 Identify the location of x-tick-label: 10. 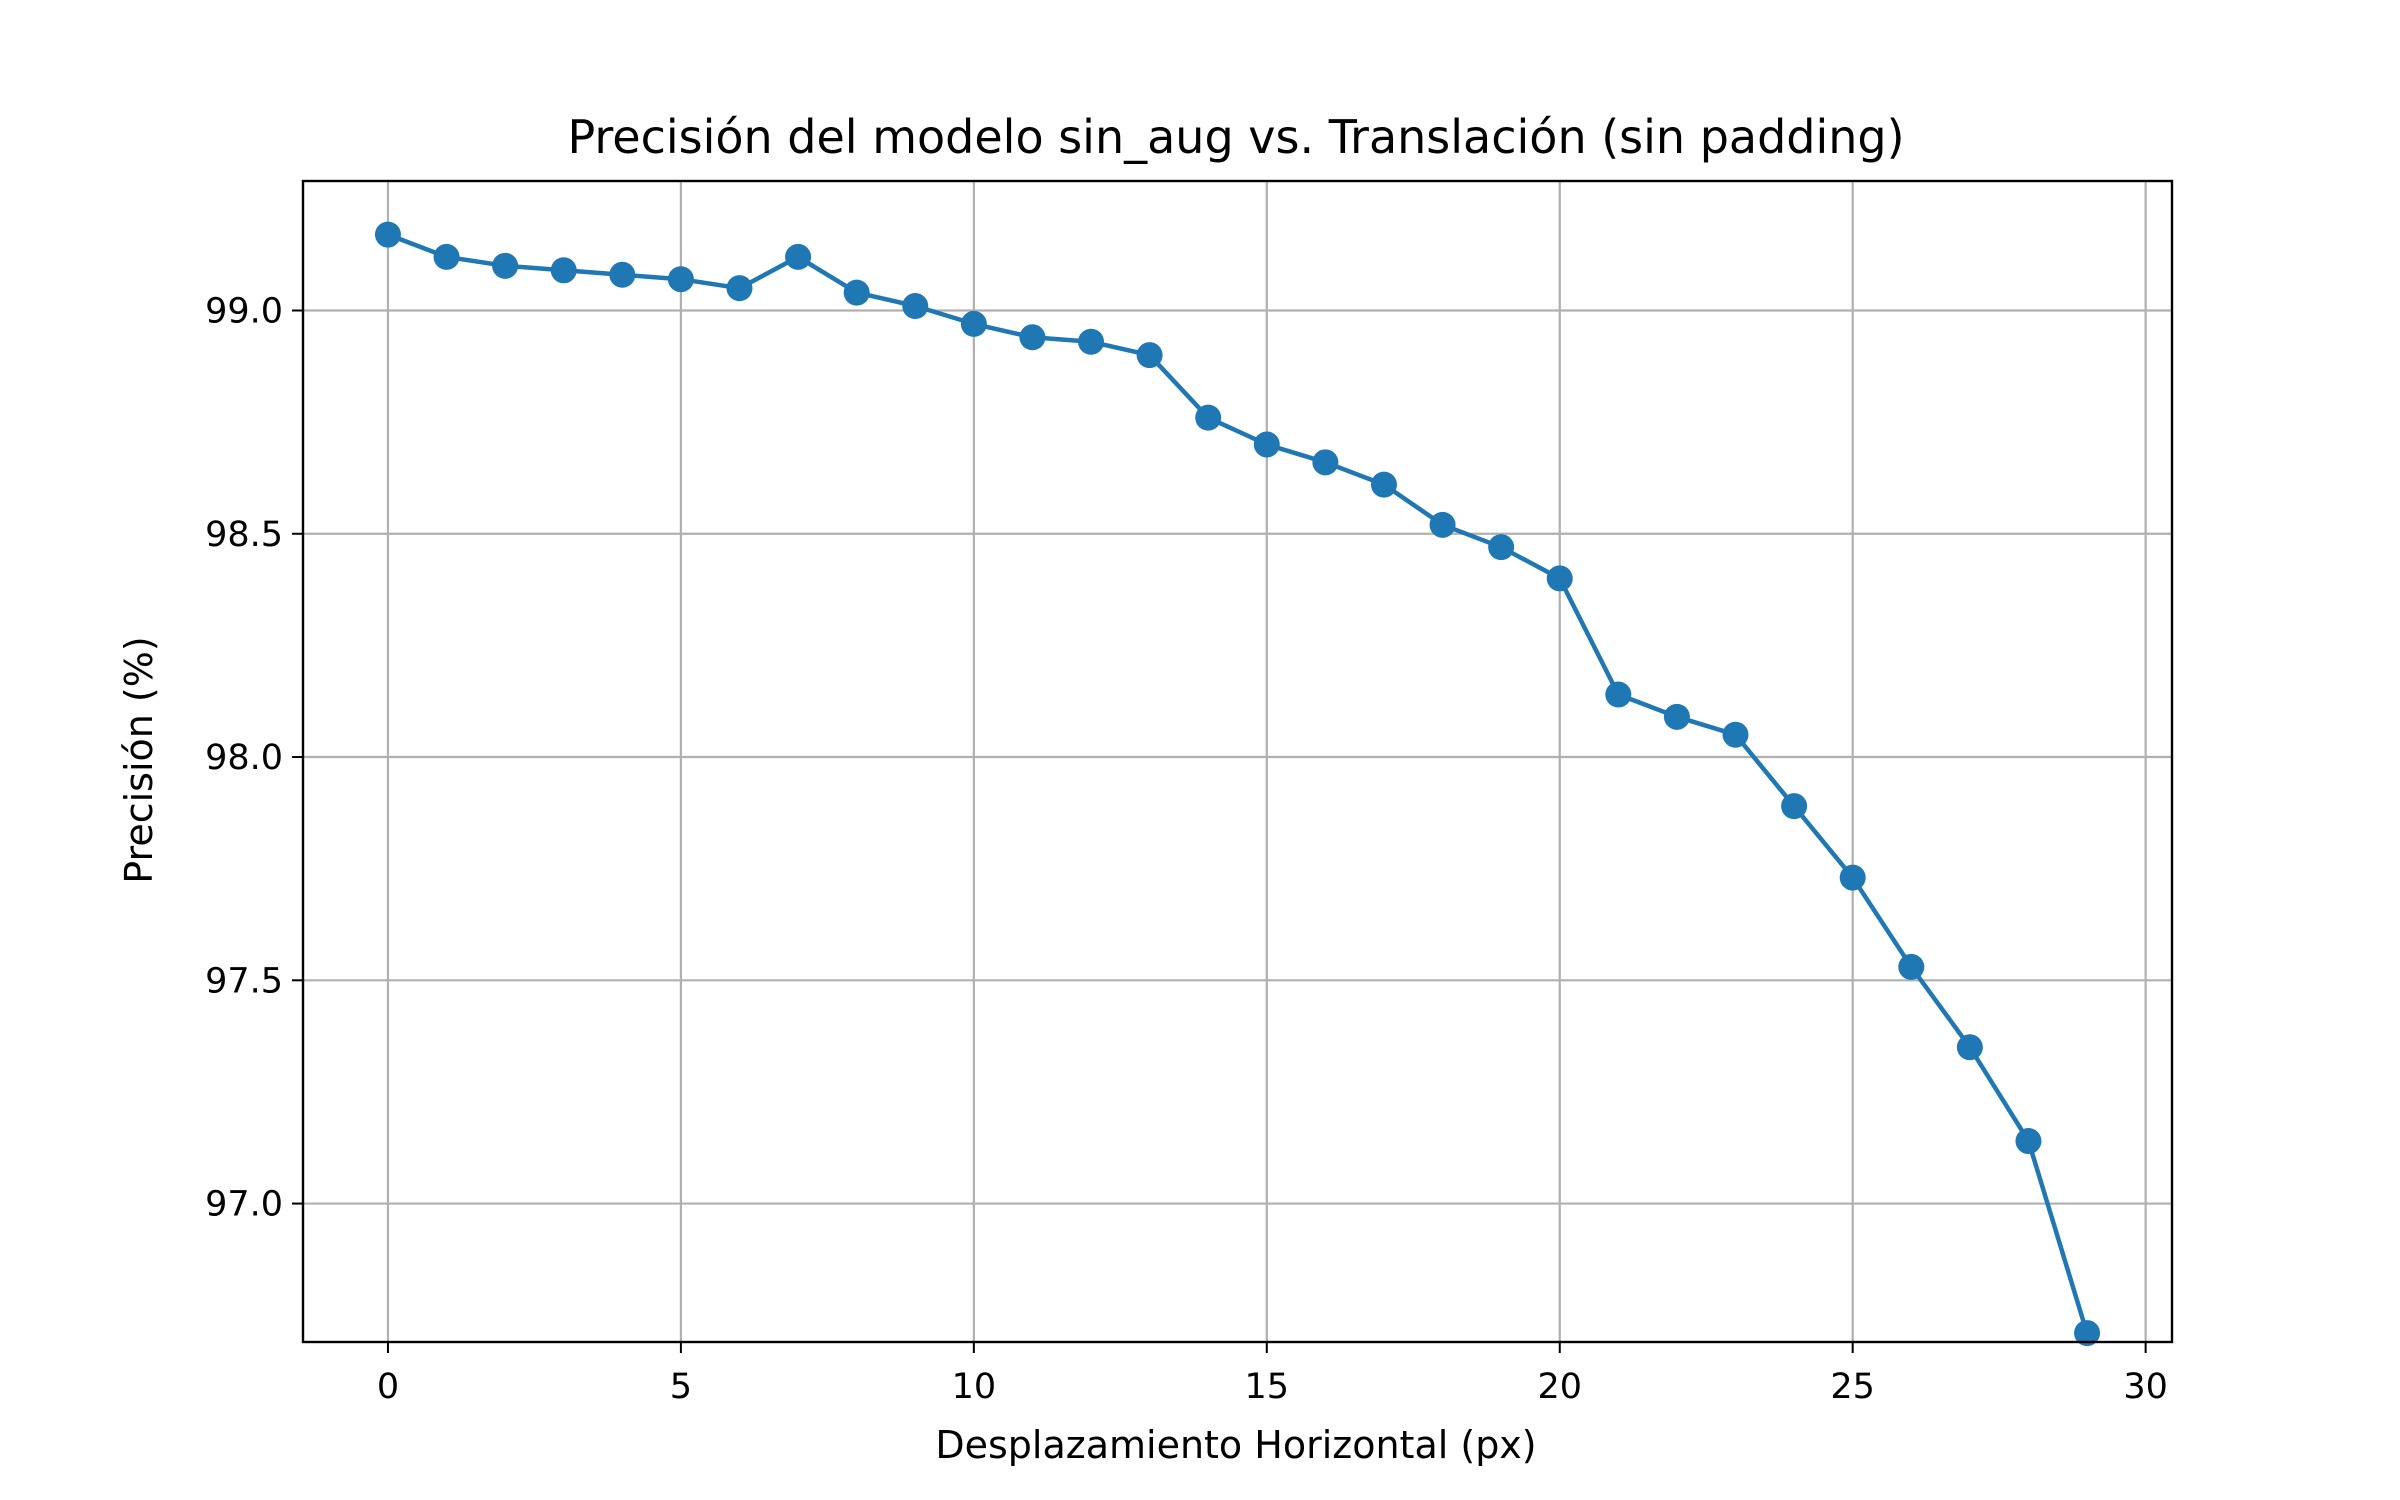
(974, 1387).